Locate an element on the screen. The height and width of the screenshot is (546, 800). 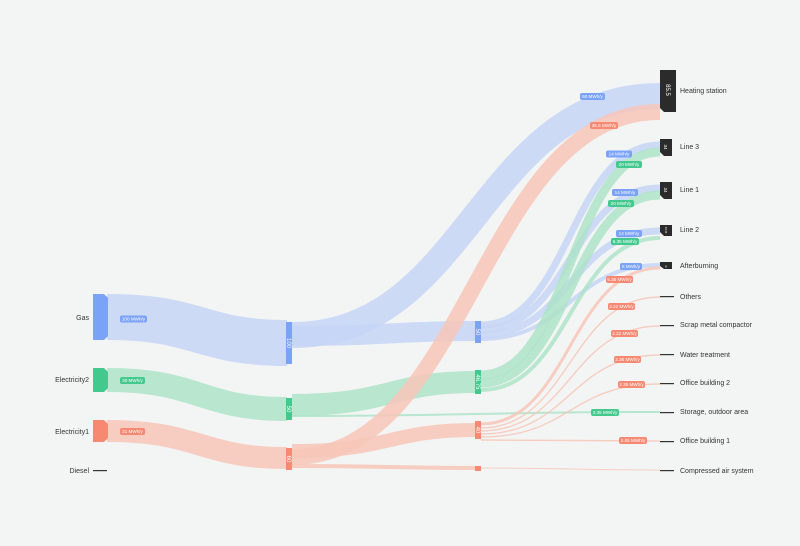
stage2-value-electricity2: 46.75 is located at coordinates (477, 382).